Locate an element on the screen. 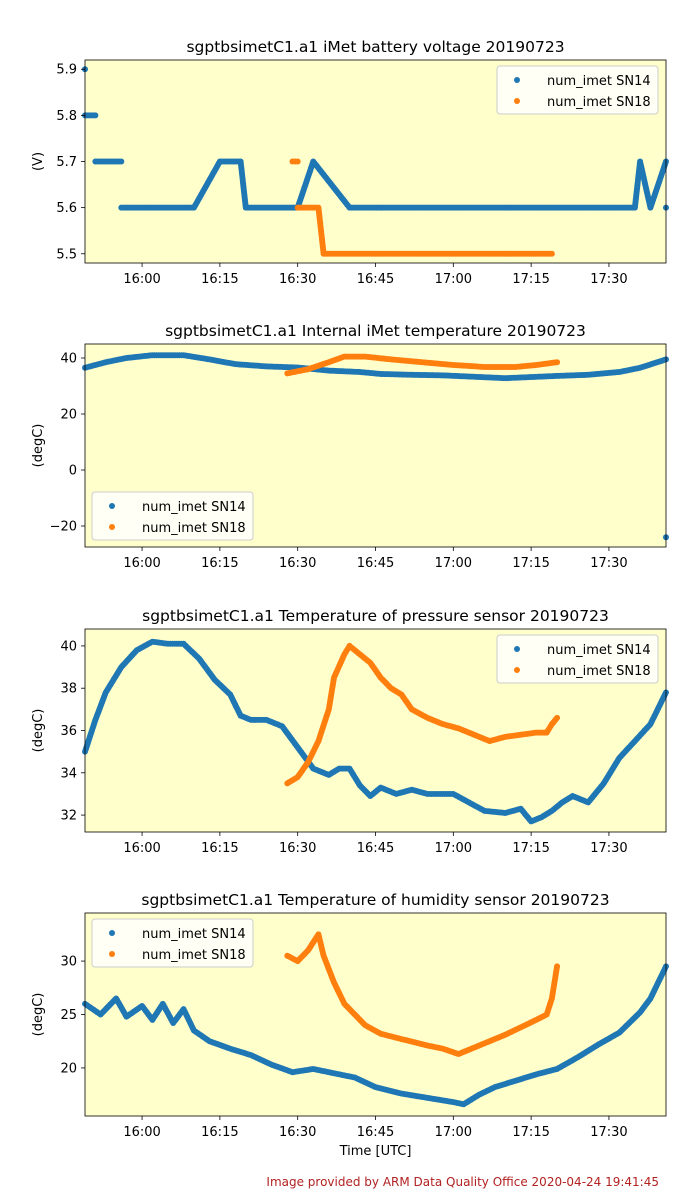 This screenshot has width=700, height=1200. y-tick-label: 36 is located at coordinates (68, 731).